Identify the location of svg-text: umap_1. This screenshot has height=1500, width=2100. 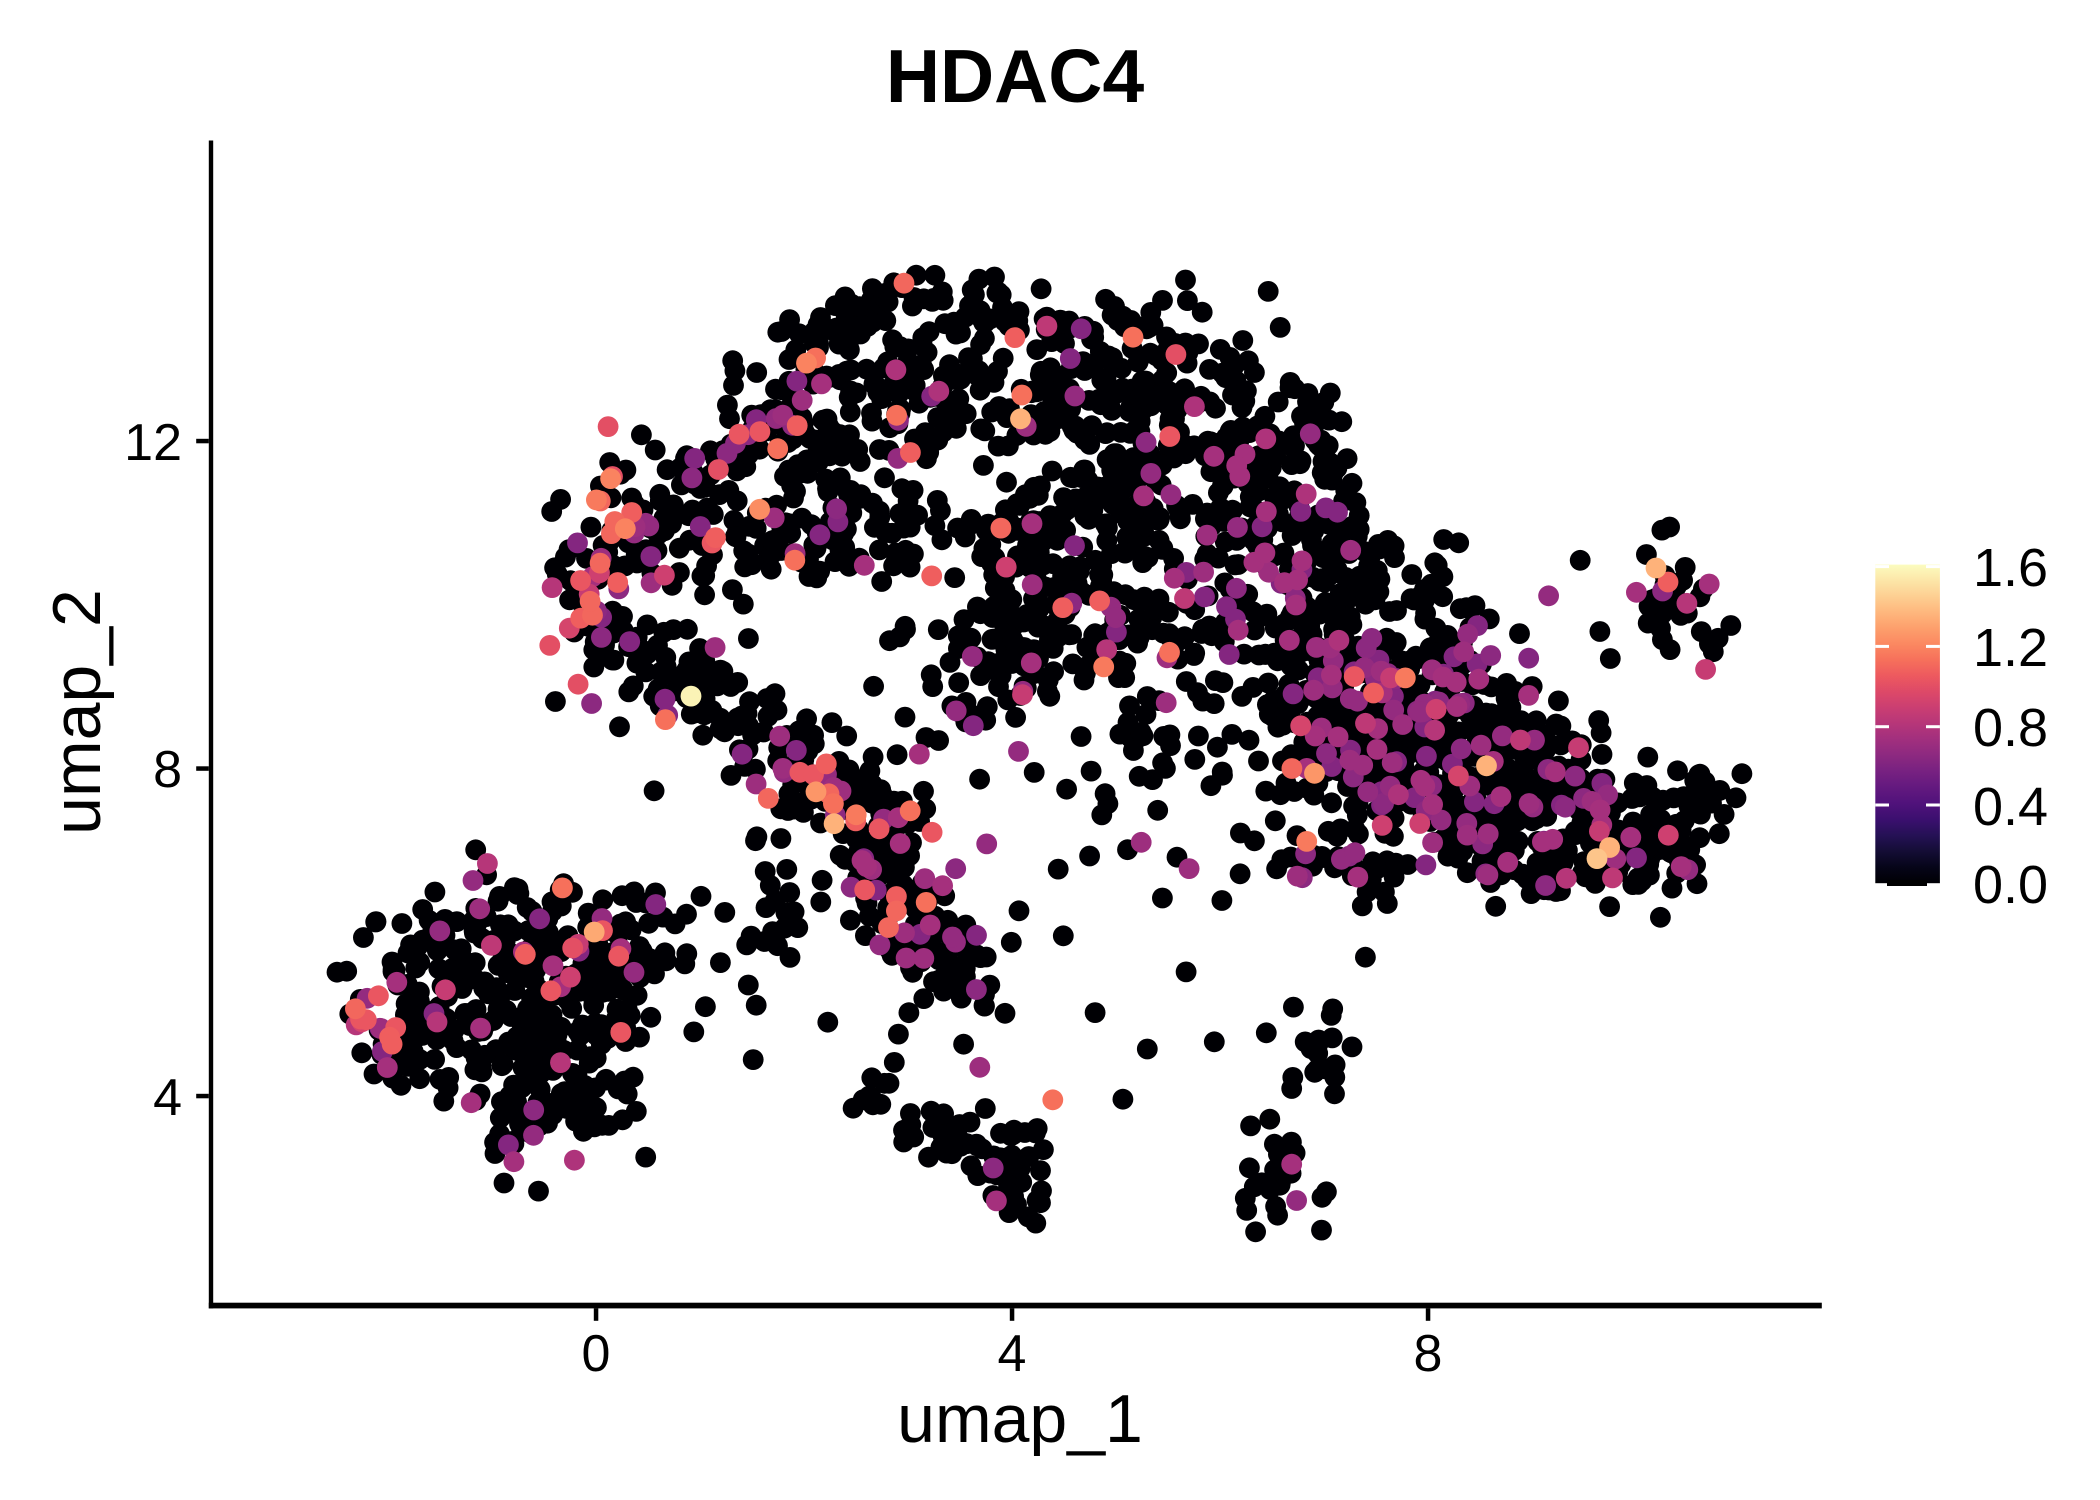
(1020, 1419).